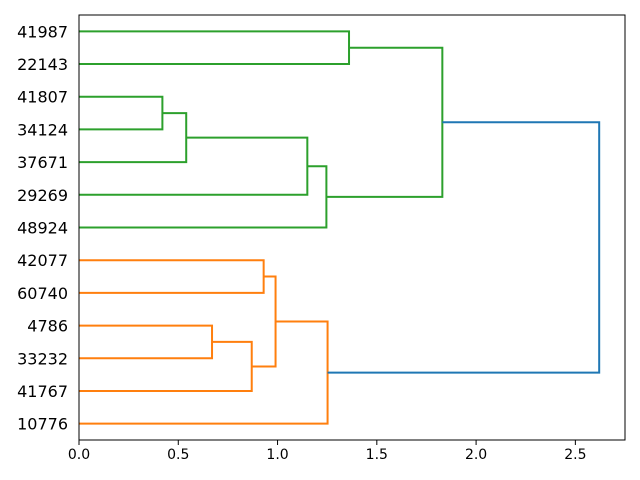 The height and width of the screenshot is (480, 640). I want to click on dendrogram-link-n3, so click(146, 342).